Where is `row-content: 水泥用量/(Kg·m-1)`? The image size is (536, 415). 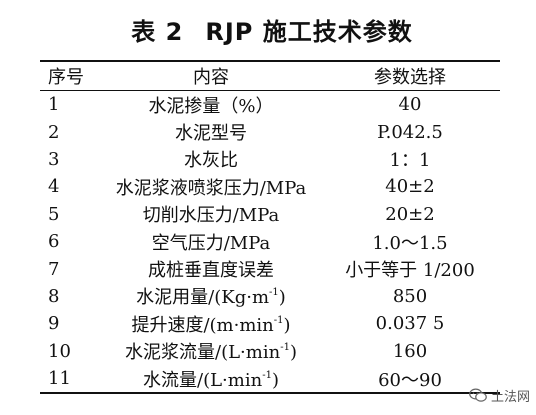 row-content: 水泥用量/(Kg·m-1) is located at coordinates (211, 296).